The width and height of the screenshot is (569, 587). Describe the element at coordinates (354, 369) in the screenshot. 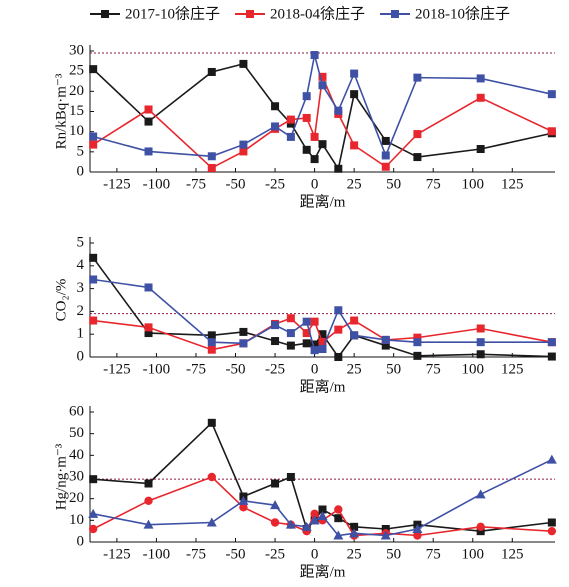

I see `x-tick-label: 25` at that location.